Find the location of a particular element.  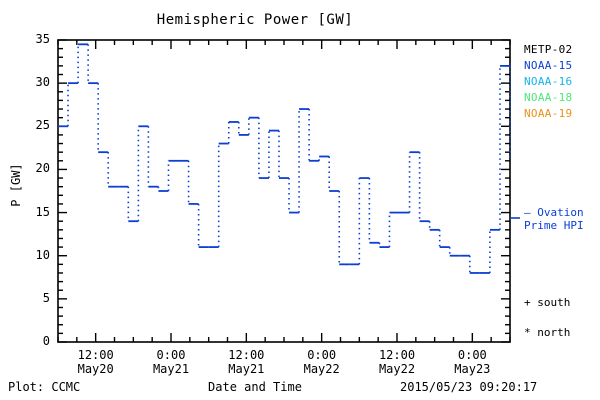

x-tick-label: 0:00 May23 is located at coordinates (472, 362).